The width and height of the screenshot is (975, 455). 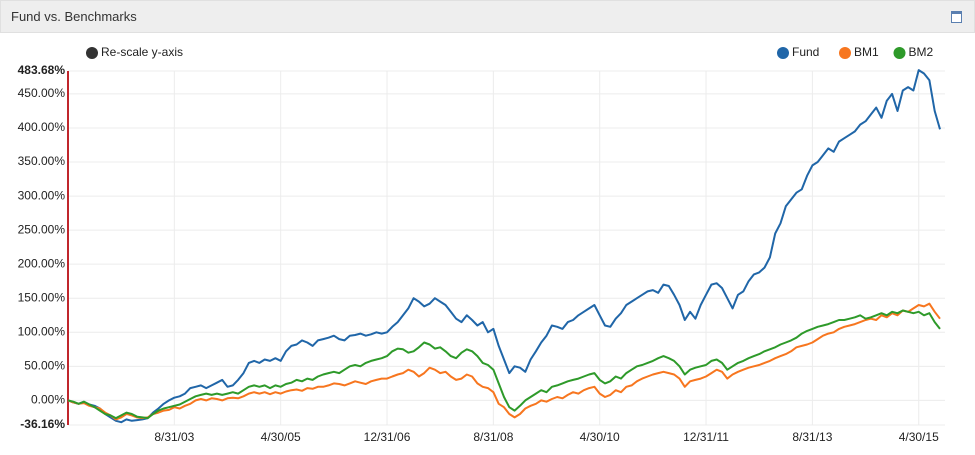 I want to click on y-tick-label: 100.00%, so click(x=42, y=331).